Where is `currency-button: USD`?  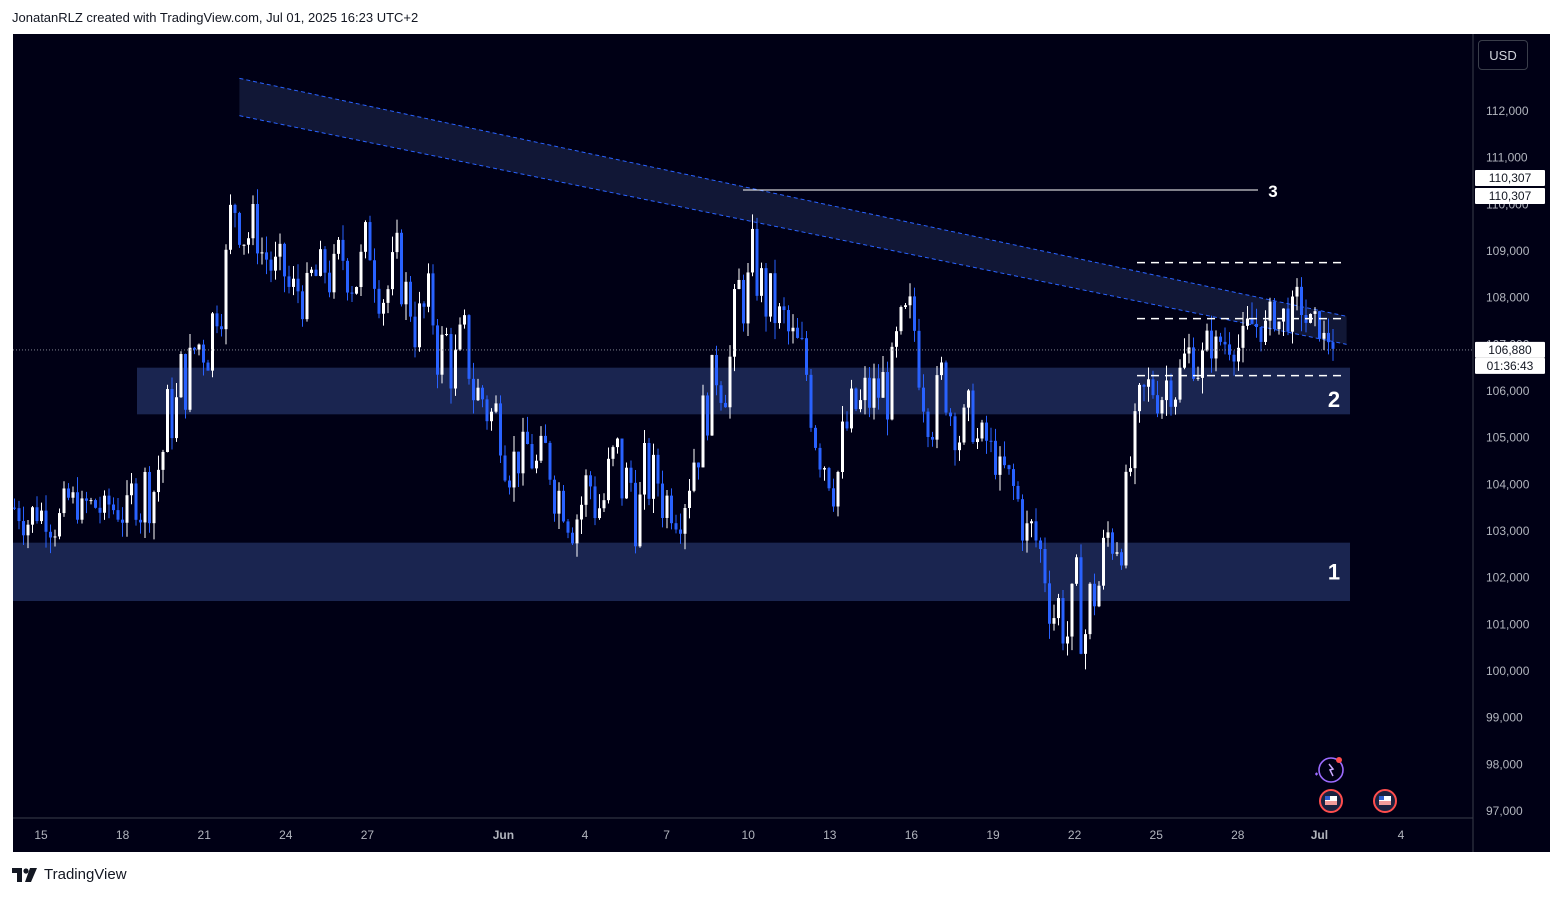
currency-button: USD is located at coordinates (1503, 55).